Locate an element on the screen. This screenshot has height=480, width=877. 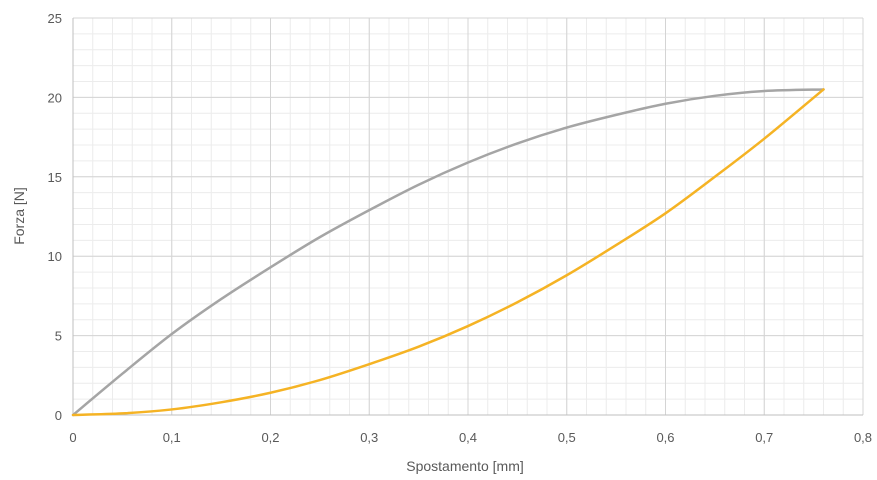
y-tick-label: 10 is located at coordinates (55, 256).